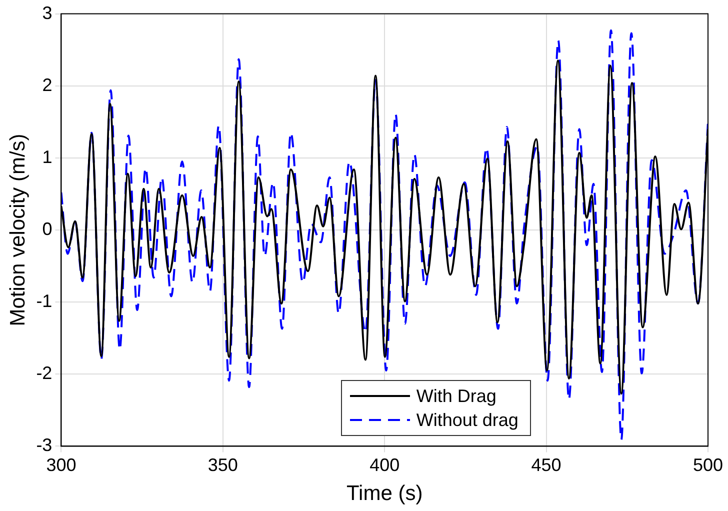  Describe the element at coordinates (47, 156) in the screenshot. I see `y-tick-label: 1` at that location.